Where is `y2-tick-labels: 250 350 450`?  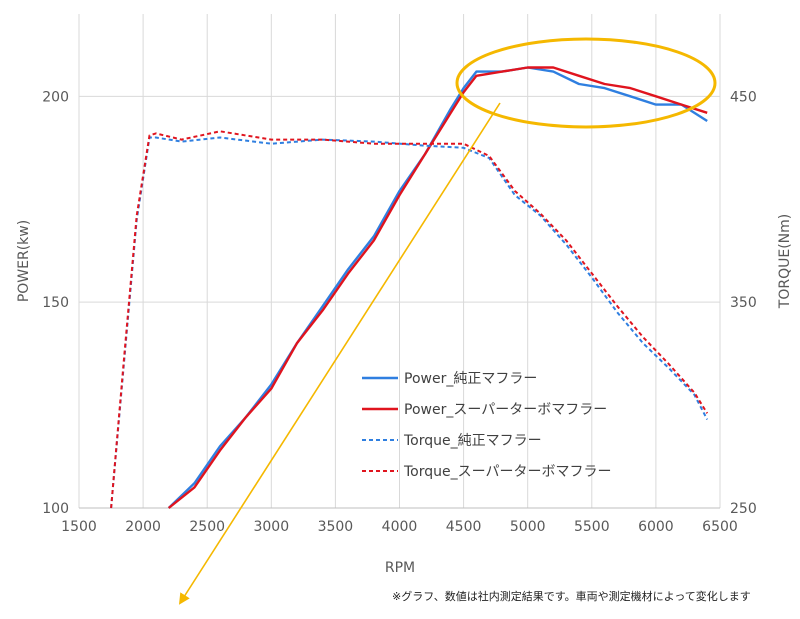
y2-tick-labels: 250 350 450 is located at coordinates (743, 303).